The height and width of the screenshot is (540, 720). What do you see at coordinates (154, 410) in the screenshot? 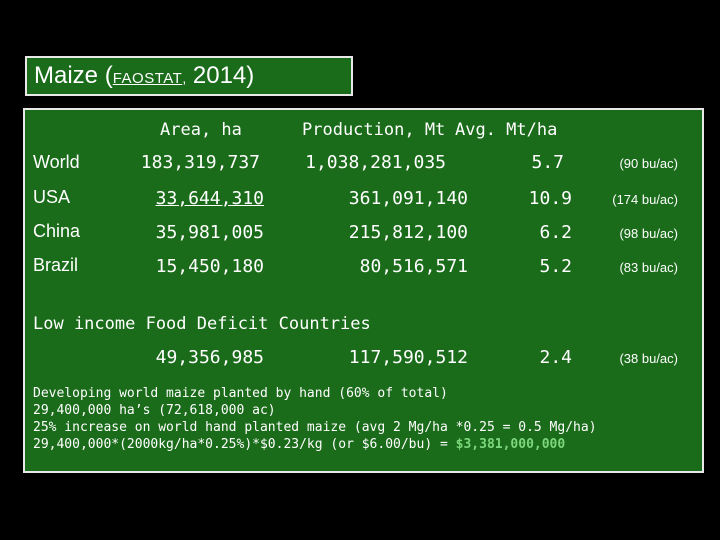
I see `note-line-2: 29,400,000 ha’s (72,618,000 ac)` at bounding box center [154, 410].